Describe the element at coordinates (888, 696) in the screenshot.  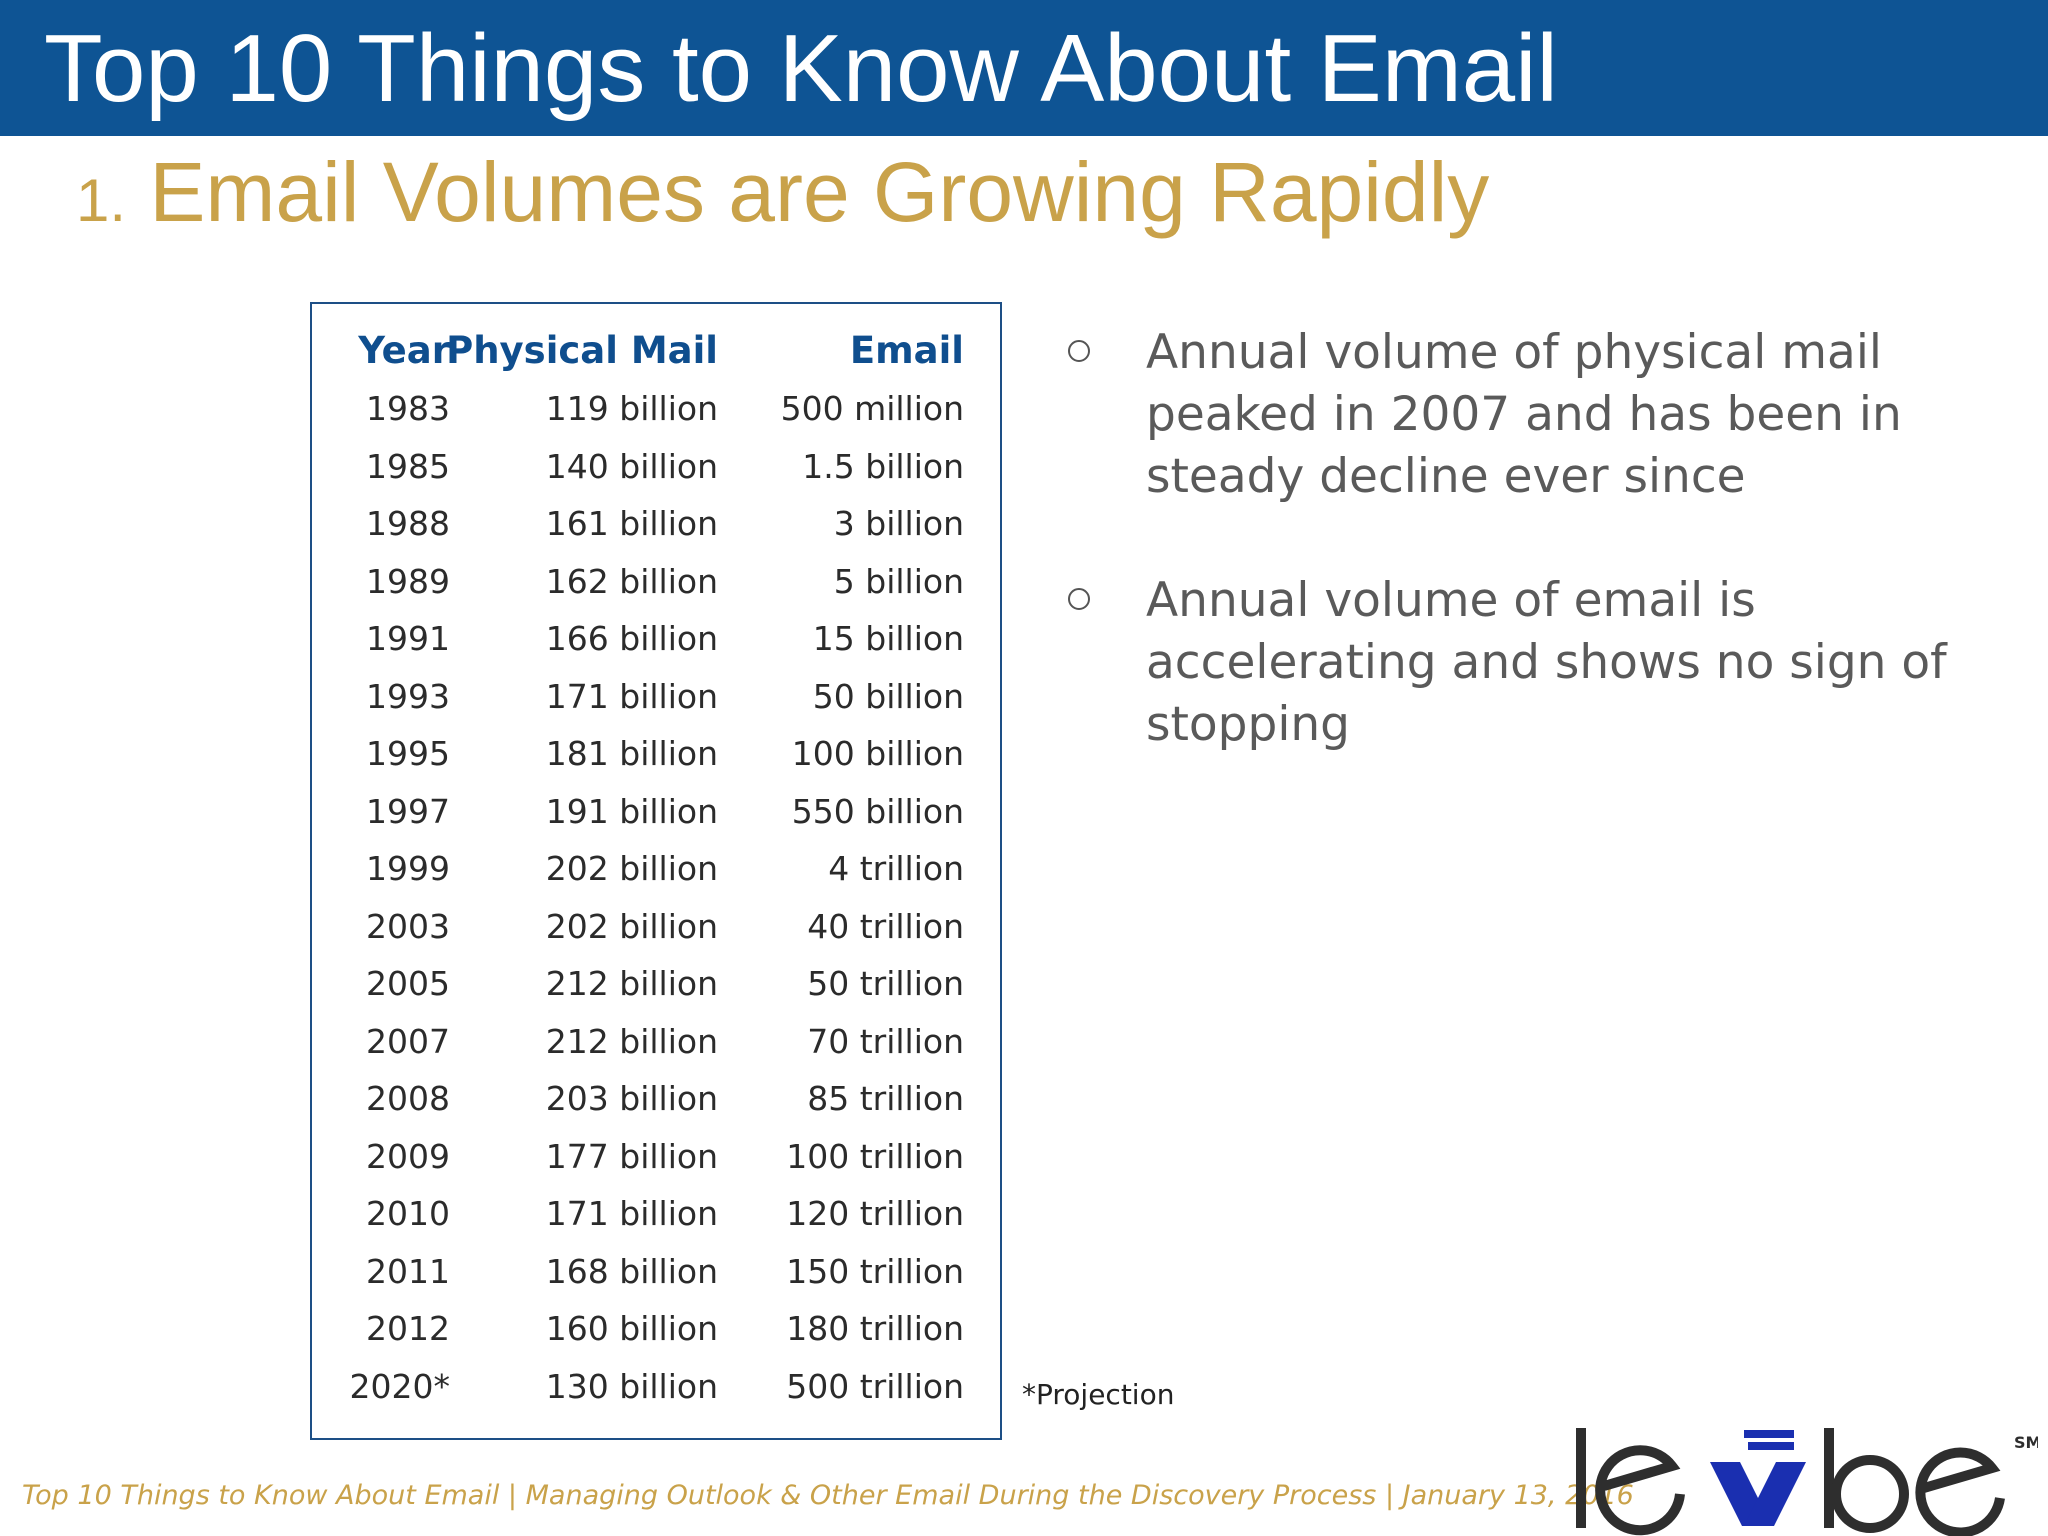
I see `cell-email: 50 billion` at that location.